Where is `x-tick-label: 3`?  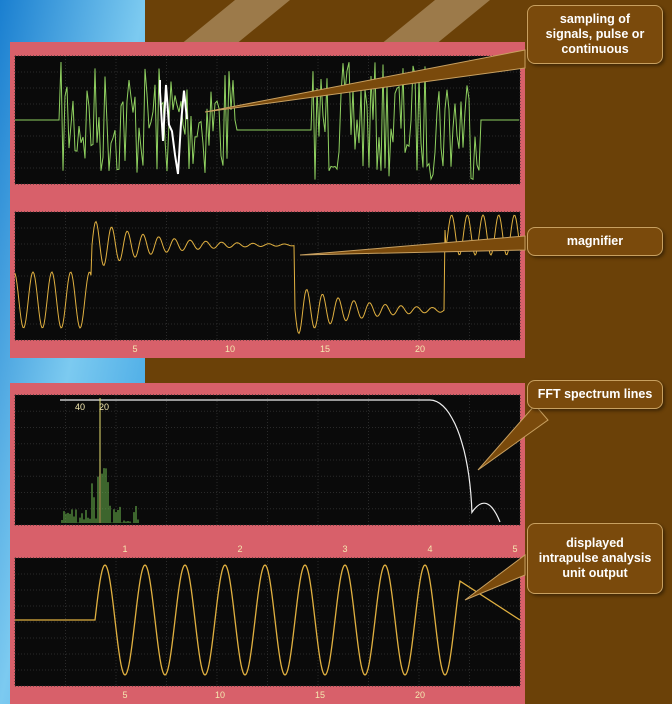
x-tick-label: 3 is located at coordinates (344, 549).